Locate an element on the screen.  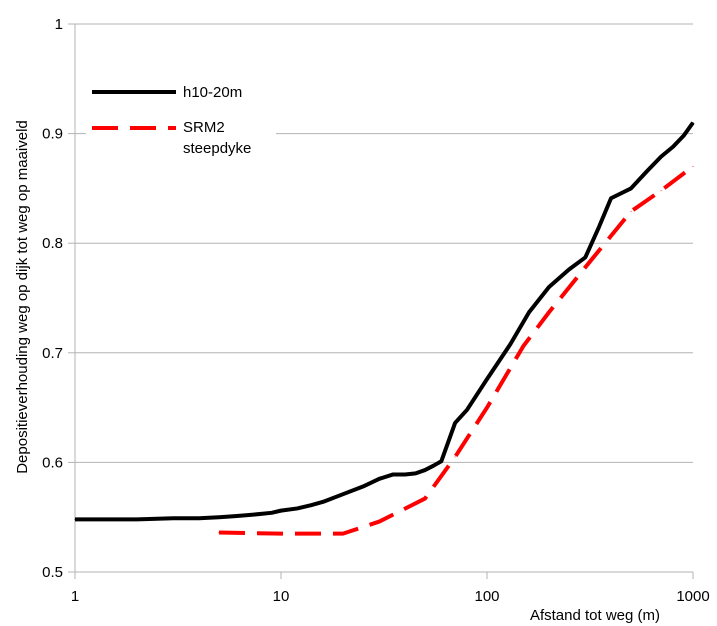
x-tick-label: 100 is located at coordinates (486, 596).